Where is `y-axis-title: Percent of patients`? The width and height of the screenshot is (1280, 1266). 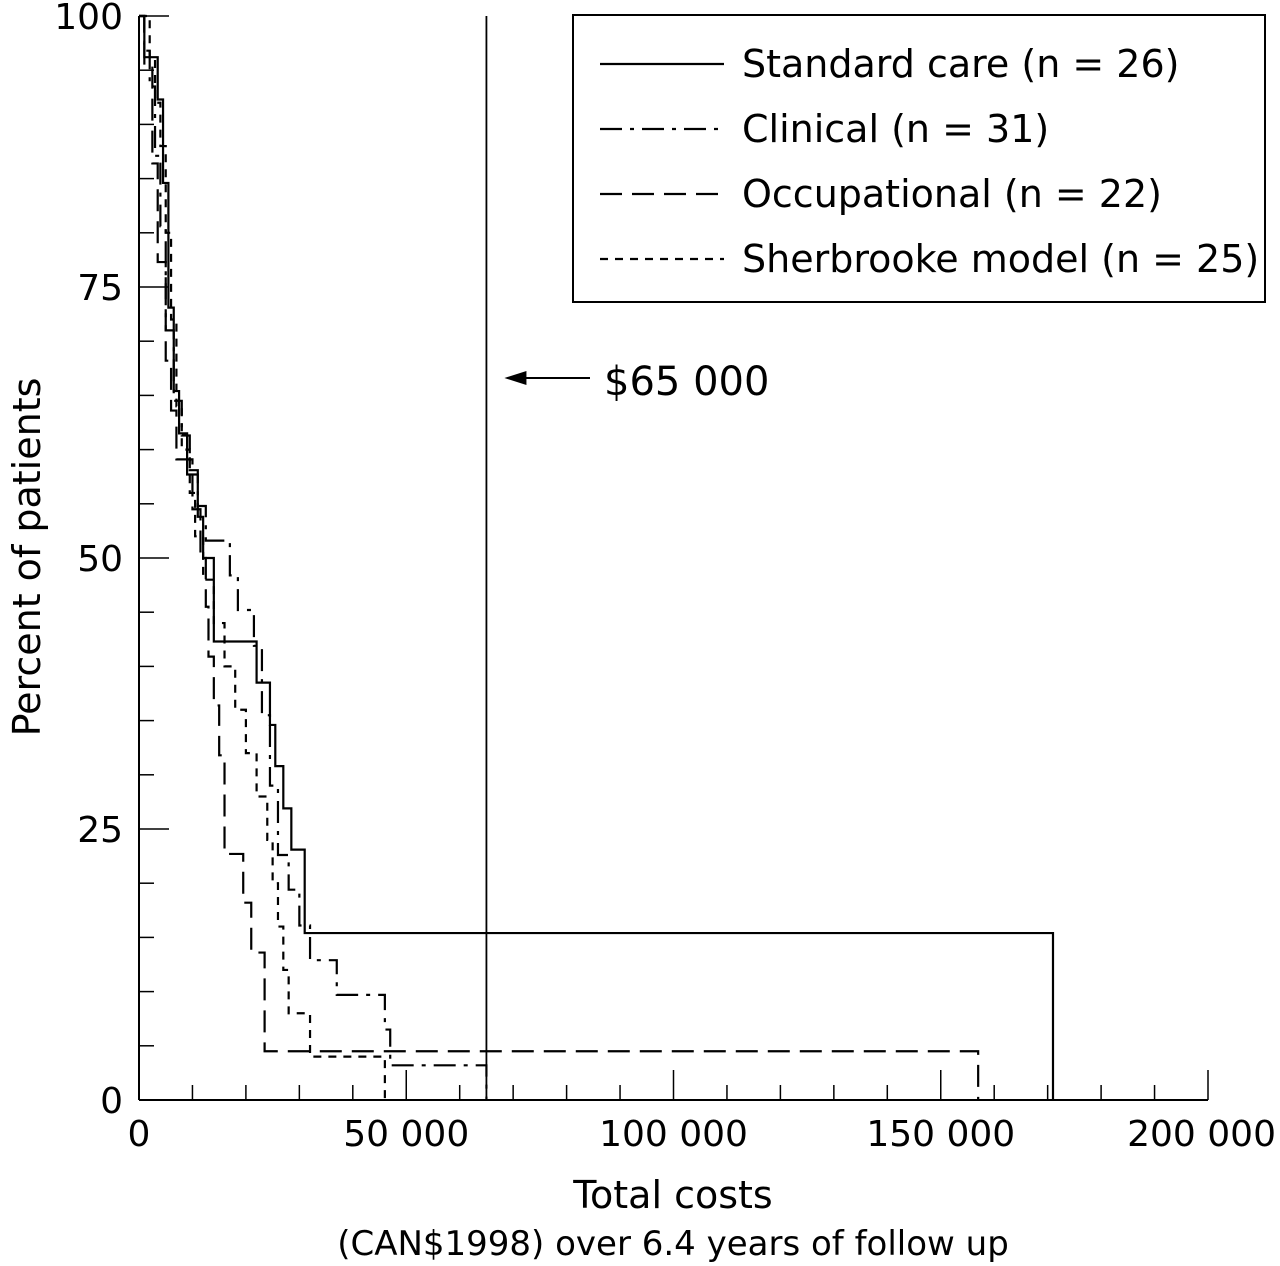 y-axis-title: Percent of patients is located at coordinates (27, 557).